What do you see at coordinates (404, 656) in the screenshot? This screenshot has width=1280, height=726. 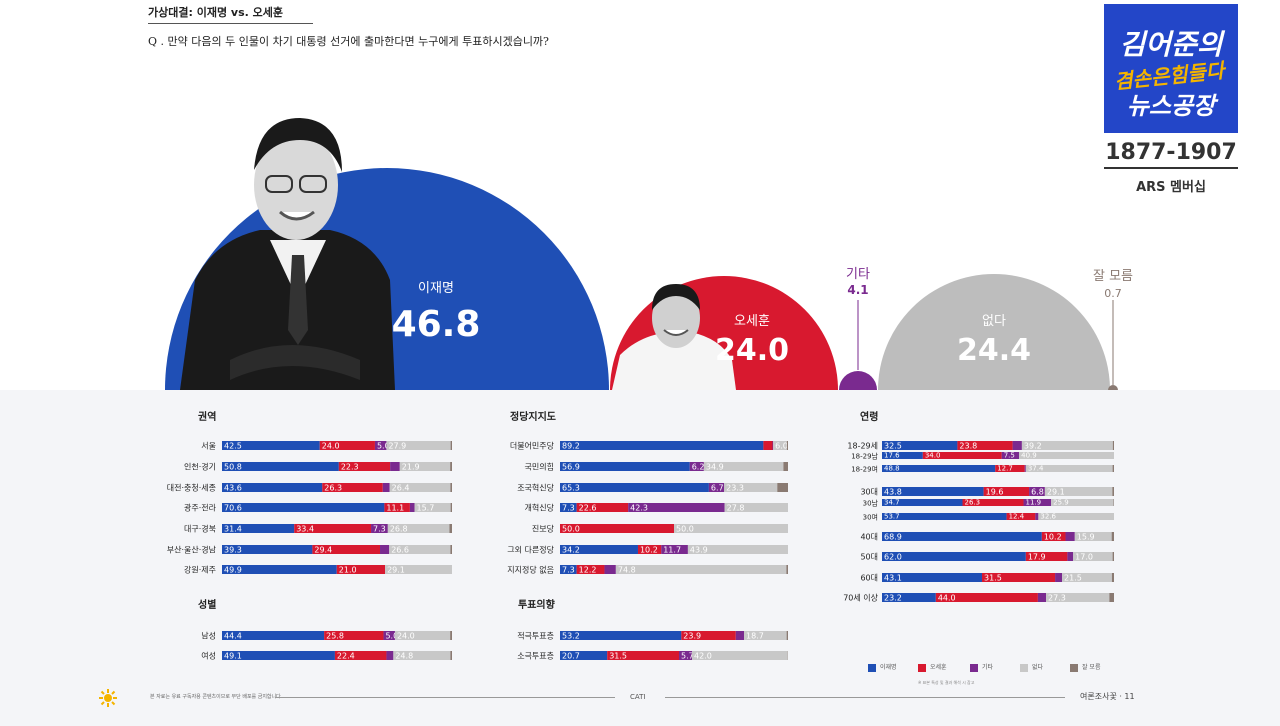 I see `bar-label-none: 24.8` at bounding box center [404, 656].